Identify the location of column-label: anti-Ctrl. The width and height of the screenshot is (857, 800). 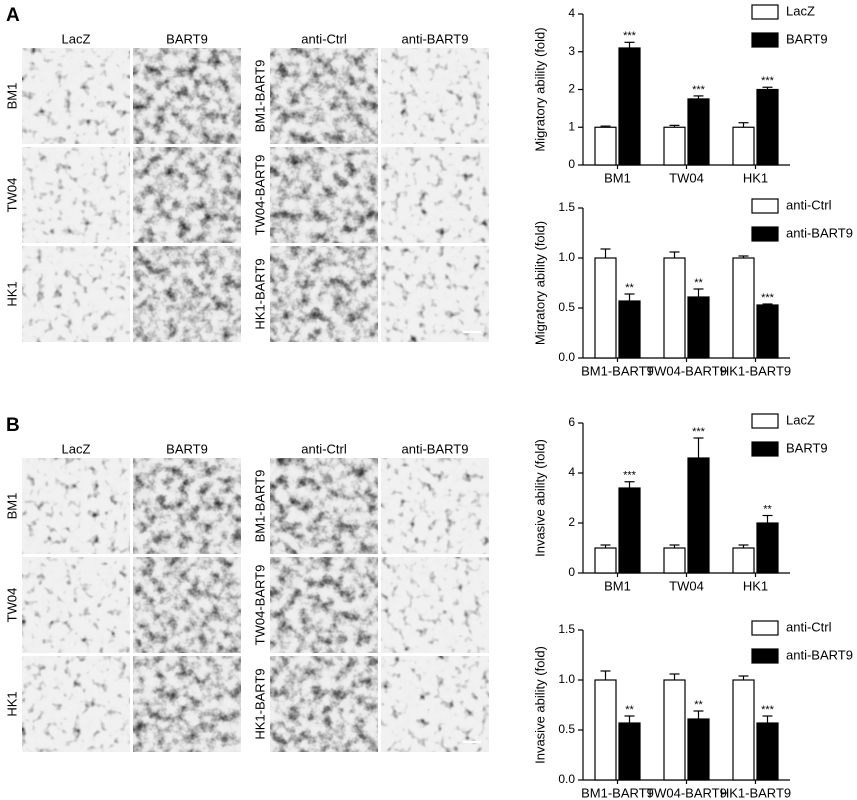
(324, 38).